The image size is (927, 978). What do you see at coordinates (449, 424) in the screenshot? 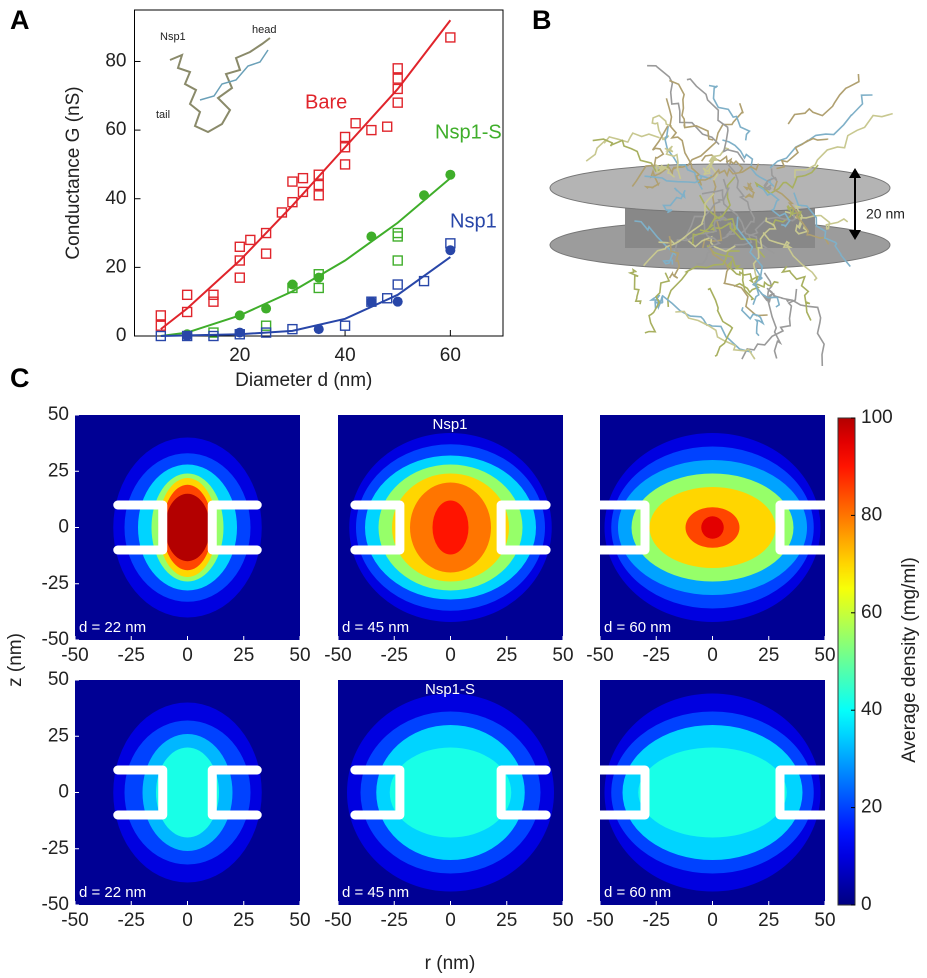
I see `row-title: Nsp1` at bounding box center [449, 424].